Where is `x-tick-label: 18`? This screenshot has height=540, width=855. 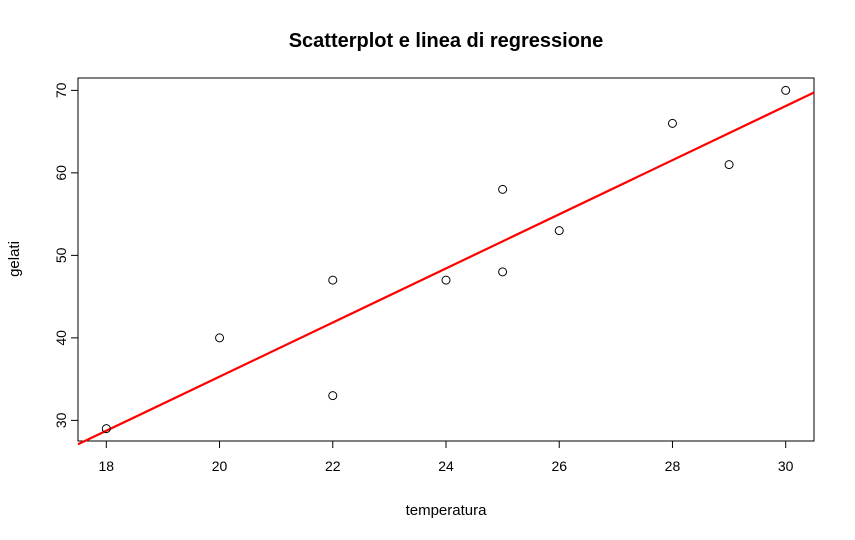
x-tick-label: 18 is located at coordinates (107, 466).